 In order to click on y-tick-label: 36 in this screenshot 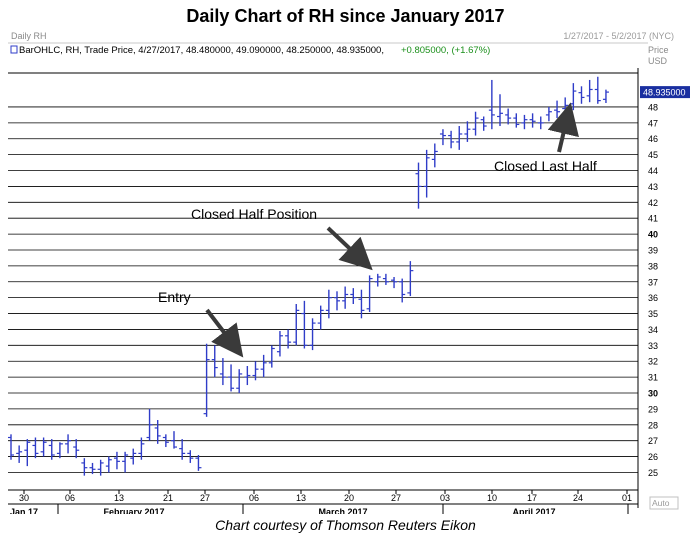, I will do `click(653, 298)`.